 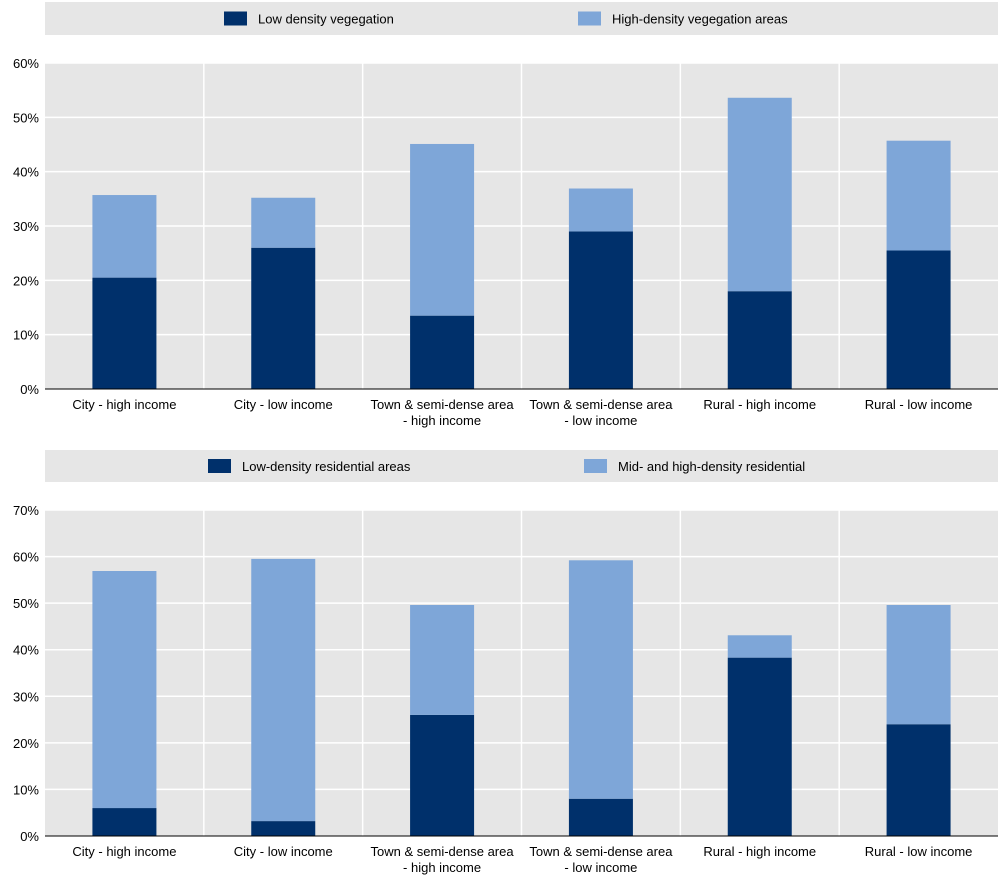 I want to click on y-tick-label: 70%, so click(x=26, y=510).